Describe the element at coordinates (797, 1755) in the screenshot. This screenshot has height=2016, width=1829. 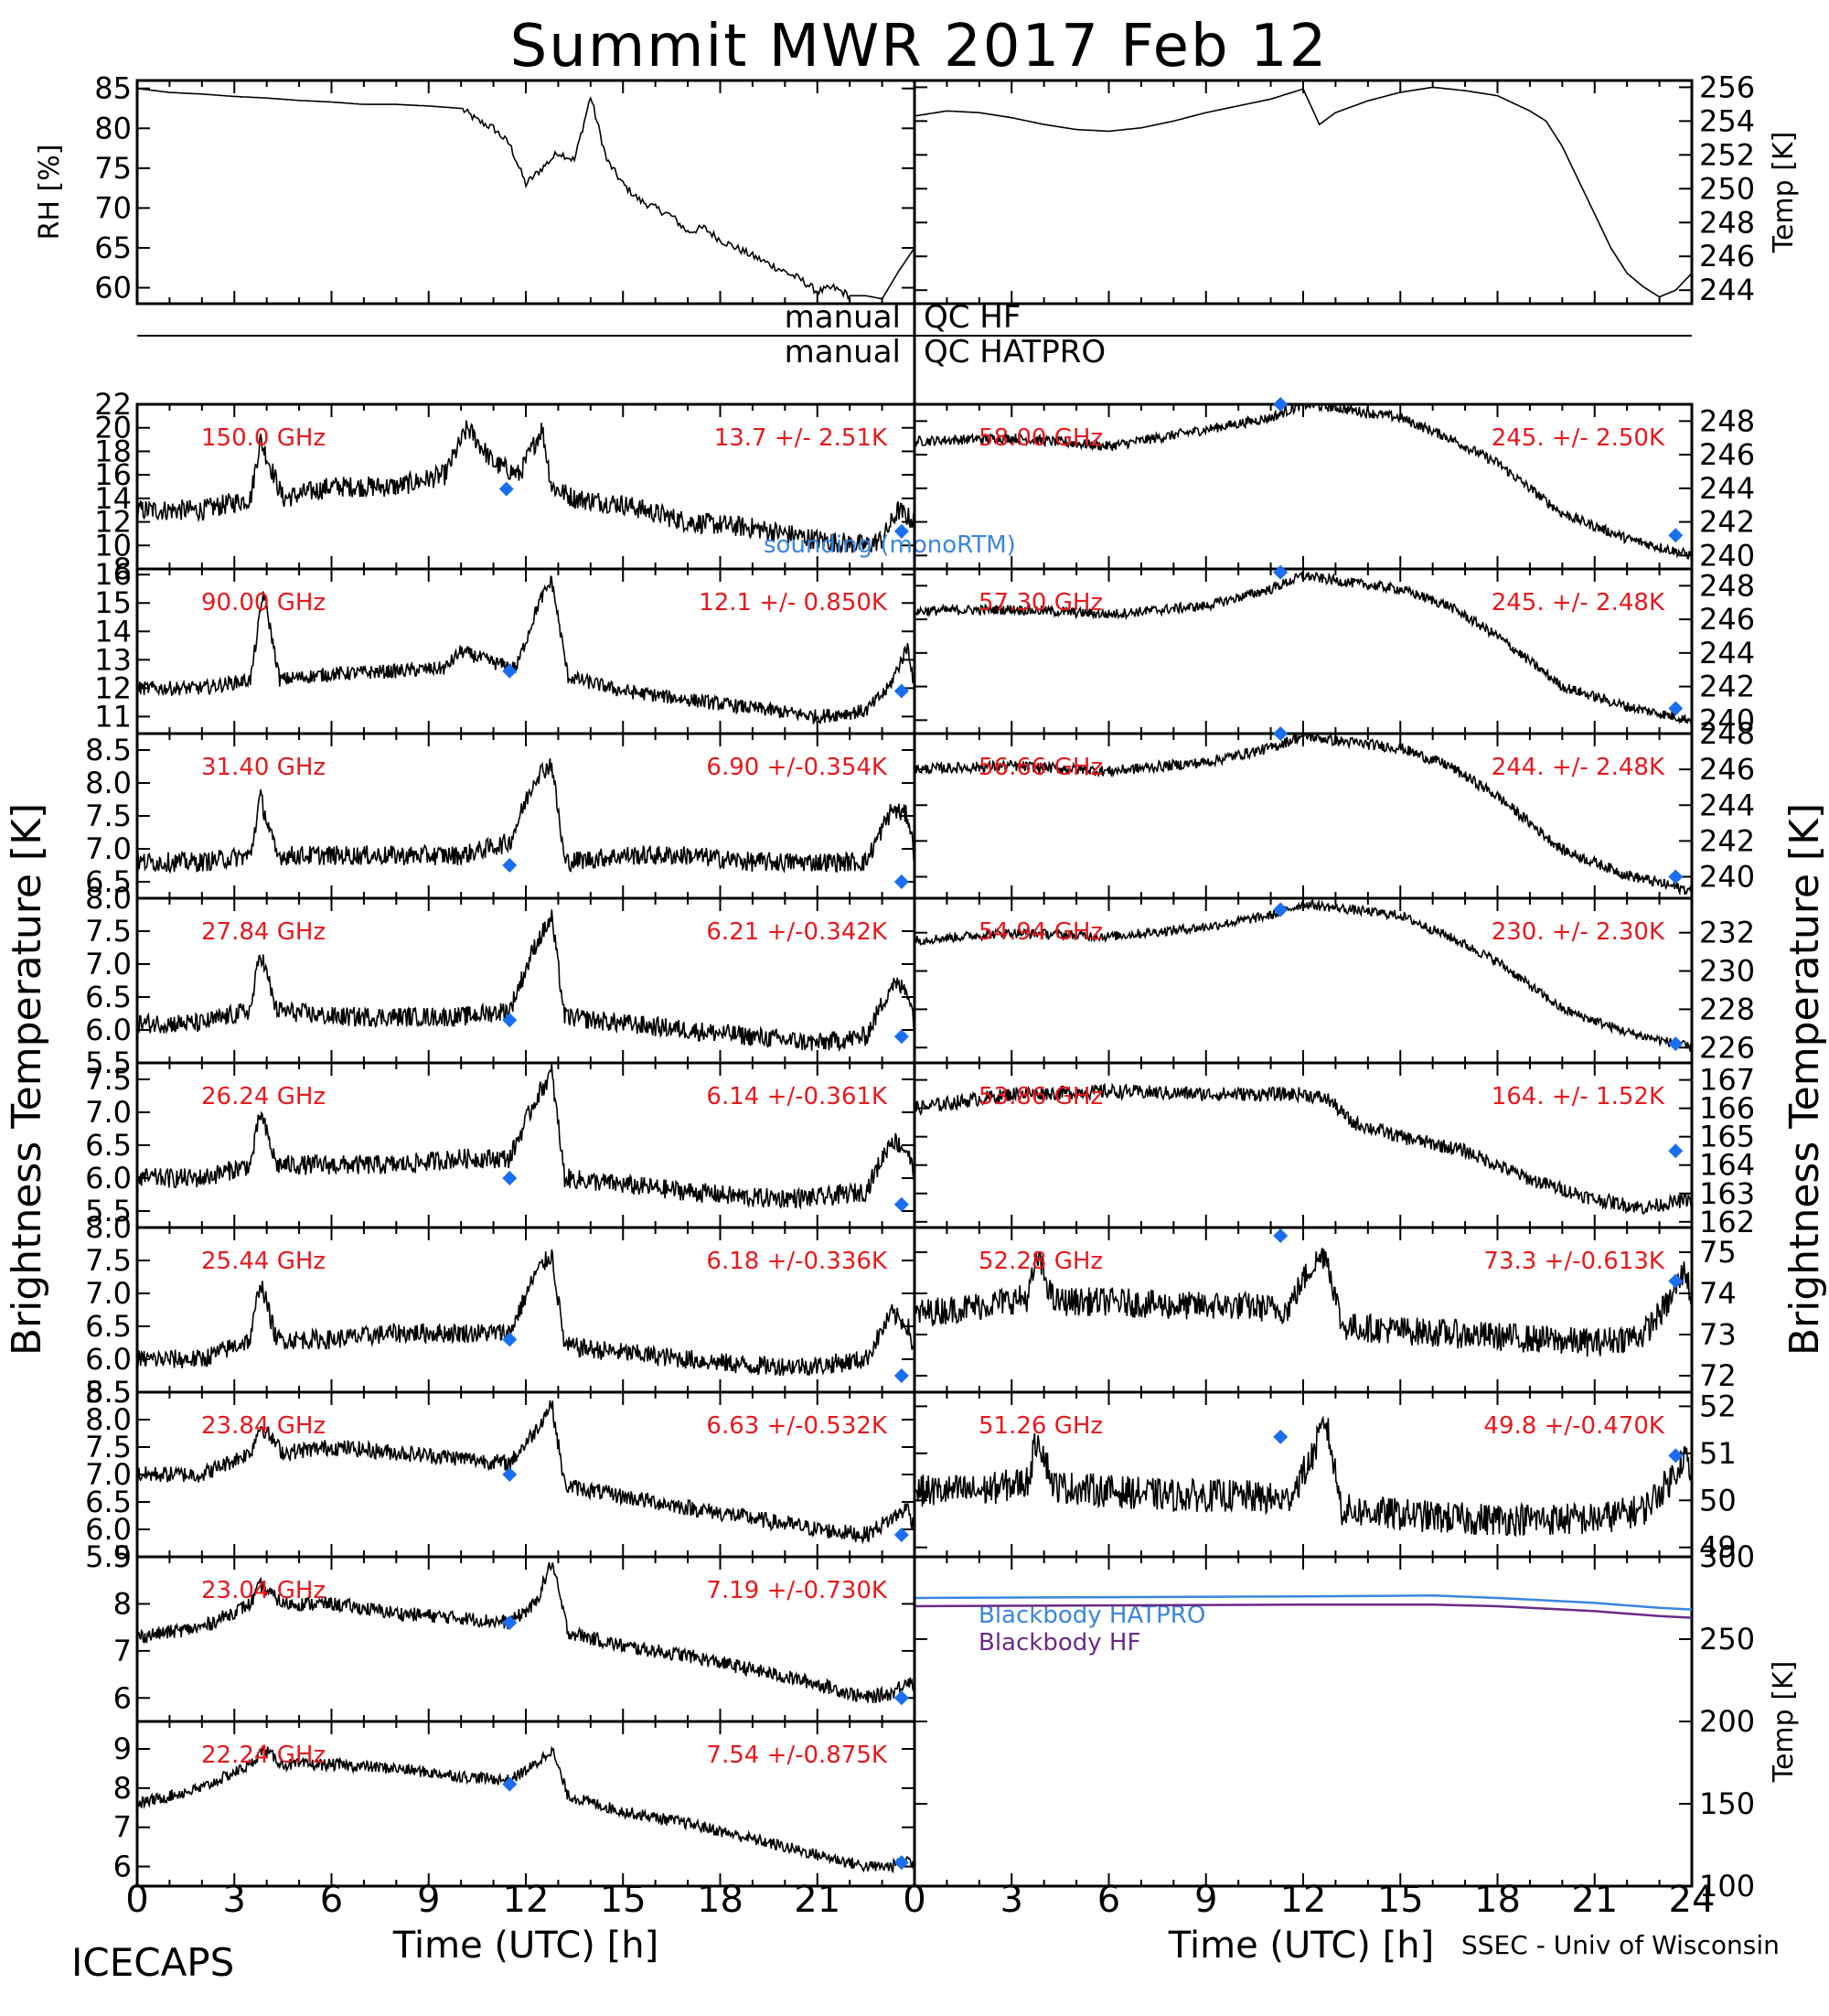
I see `channel-stat: 7.54 +/-0.875K` at that location.